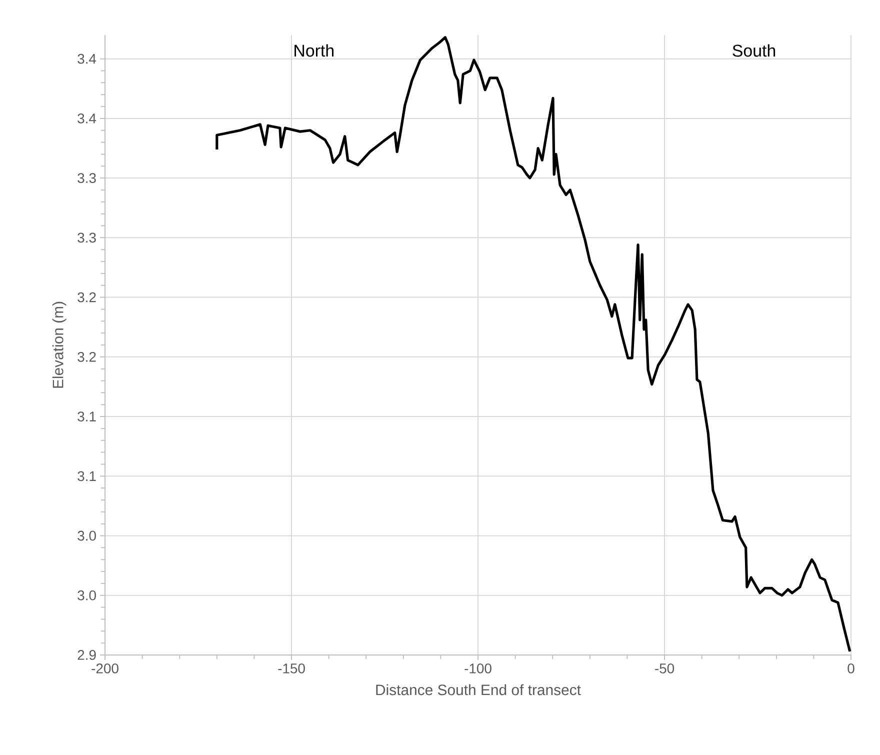 This screenshot has height=755, width=880. I want to click on y-axis-title: Elevation (m), so click(59, 345).